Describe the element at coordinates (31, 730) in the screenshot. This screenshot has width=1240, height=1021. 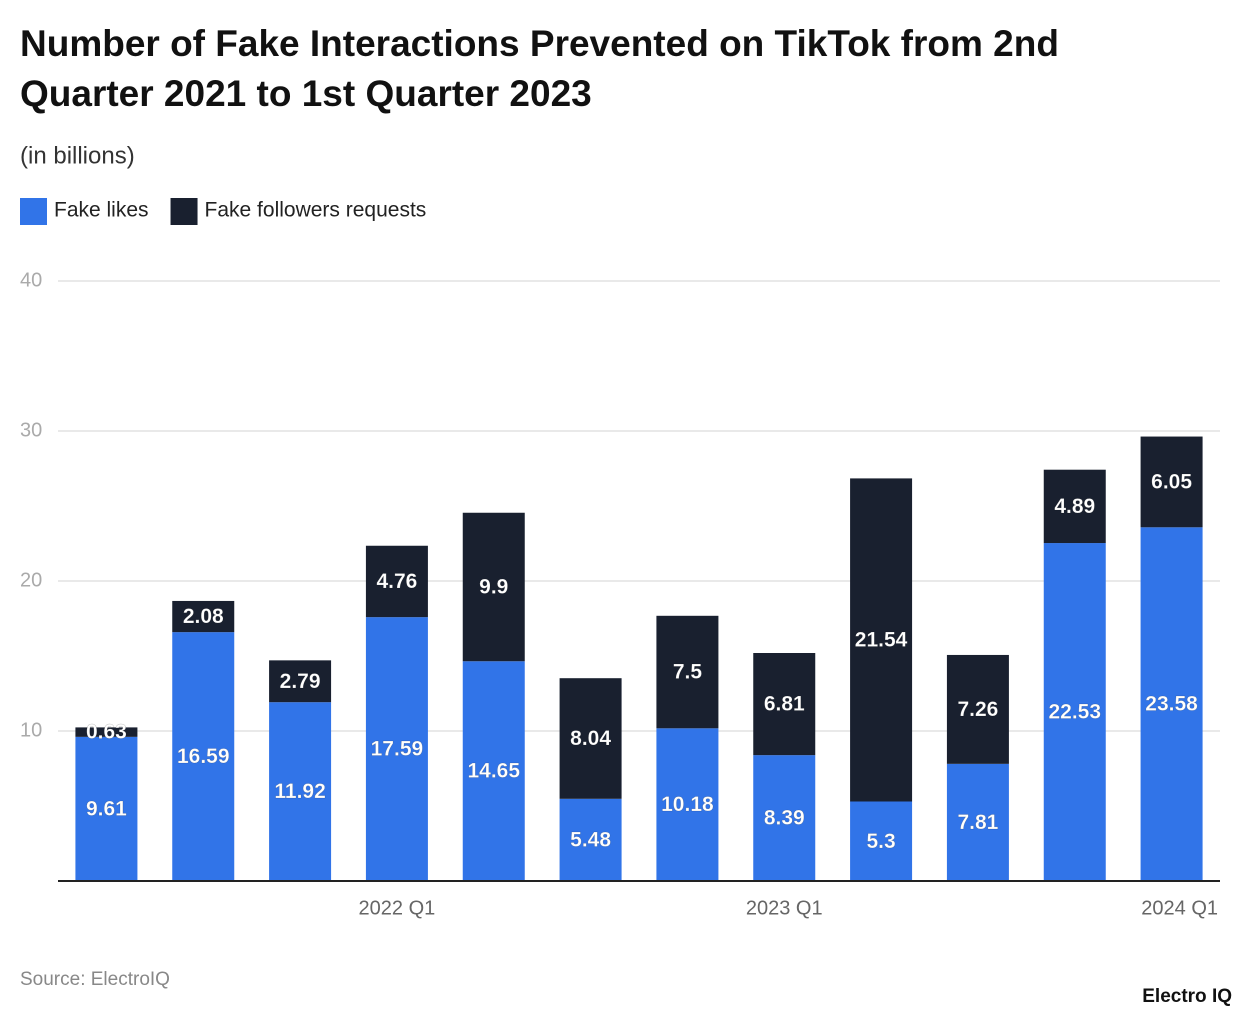
I see `y-tick-label: 10` at that location.